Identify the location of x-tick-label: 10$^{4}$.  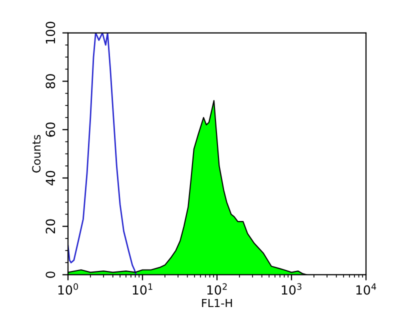
(366, 289).